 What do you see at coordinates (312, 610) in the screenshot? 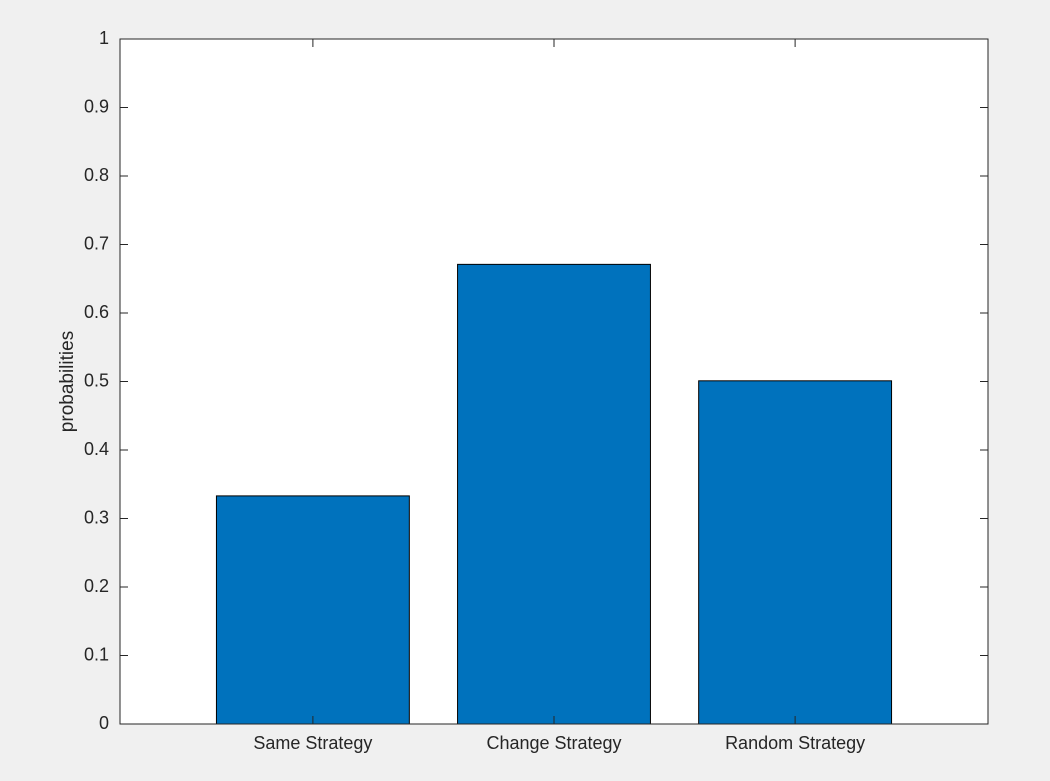
I see `bar-same-strategy` at bounding box center [312, 610].